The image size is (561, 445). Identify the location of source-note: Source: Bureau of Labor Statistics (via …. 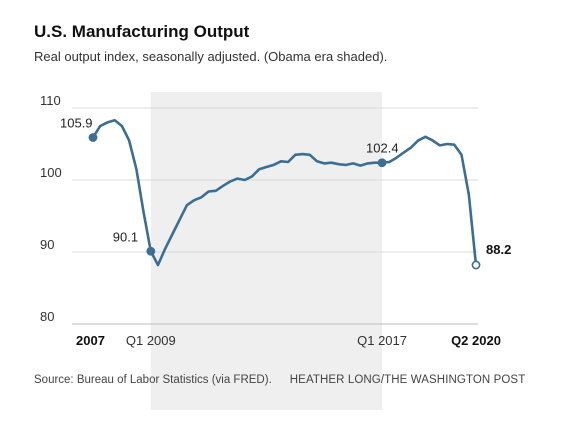
(153, 380).